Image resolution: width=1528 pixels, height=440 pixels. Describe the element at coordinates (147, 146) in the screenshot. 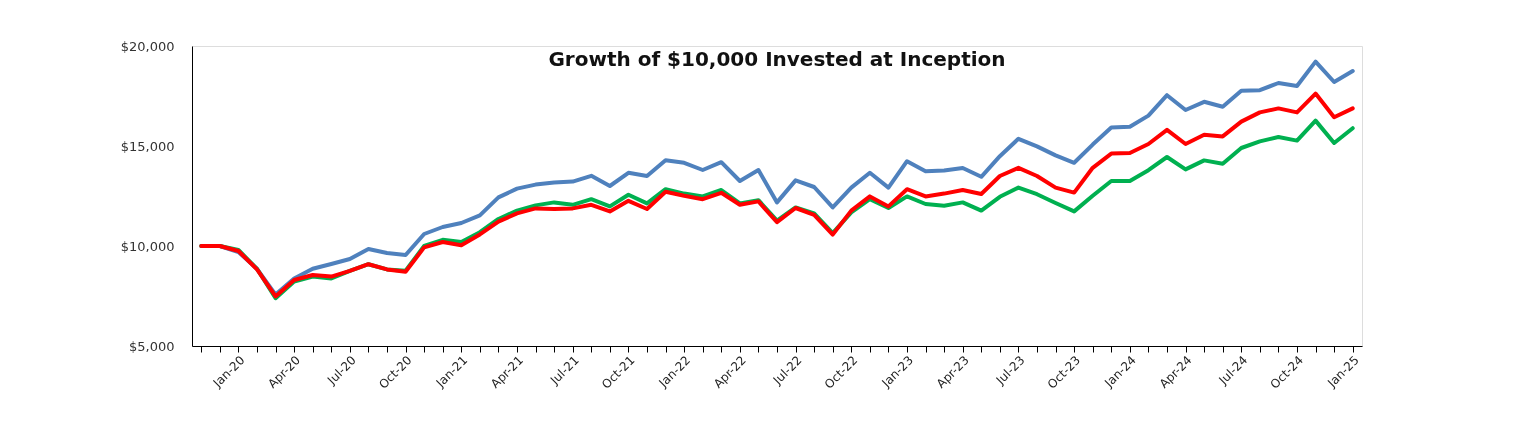

I see `y-tick-label: $15,000` at that location.